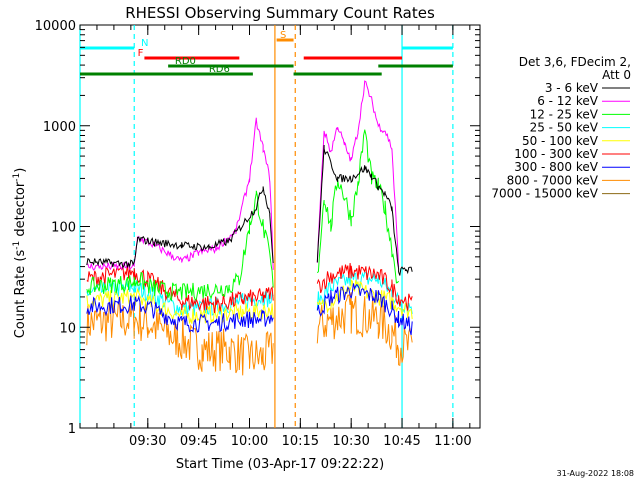  I want to click on status-bar-label: RD0, so click(185, 61).